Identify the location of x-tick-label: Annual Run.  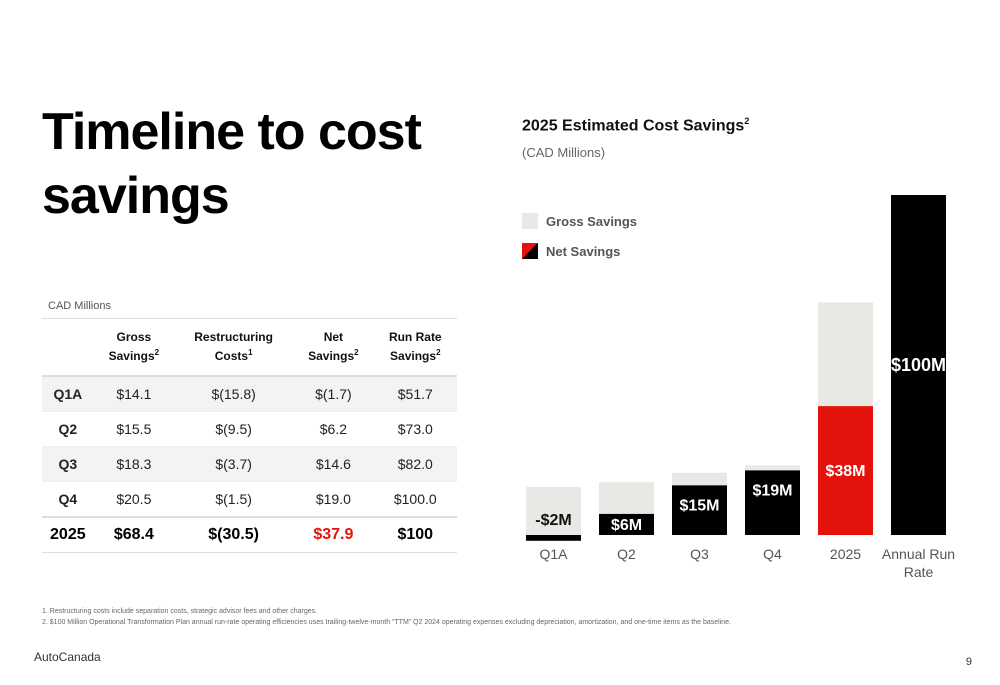
(918, 554).